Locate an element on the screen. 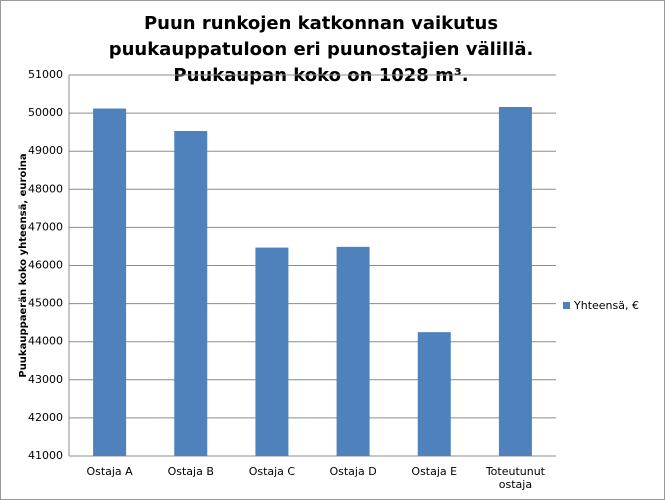 The image size is (665, 500). x-tick-label: Ostaja D is located at coordinates (353, 471).